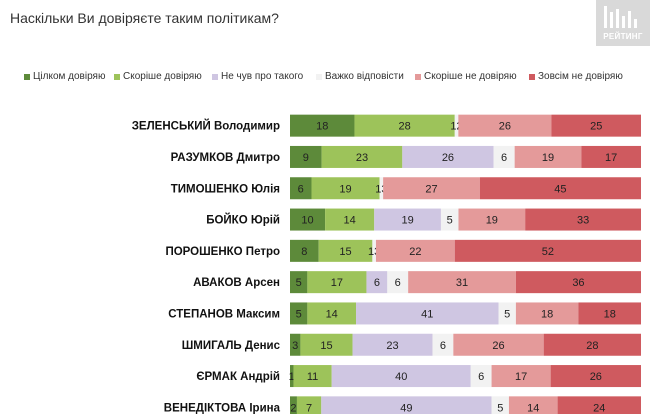 The width and height of the screenshot is (650, 414). What do you see at coordinates (620, 17) in the screenshot?
I see `logo-icon` at bounding box center [620, 17].